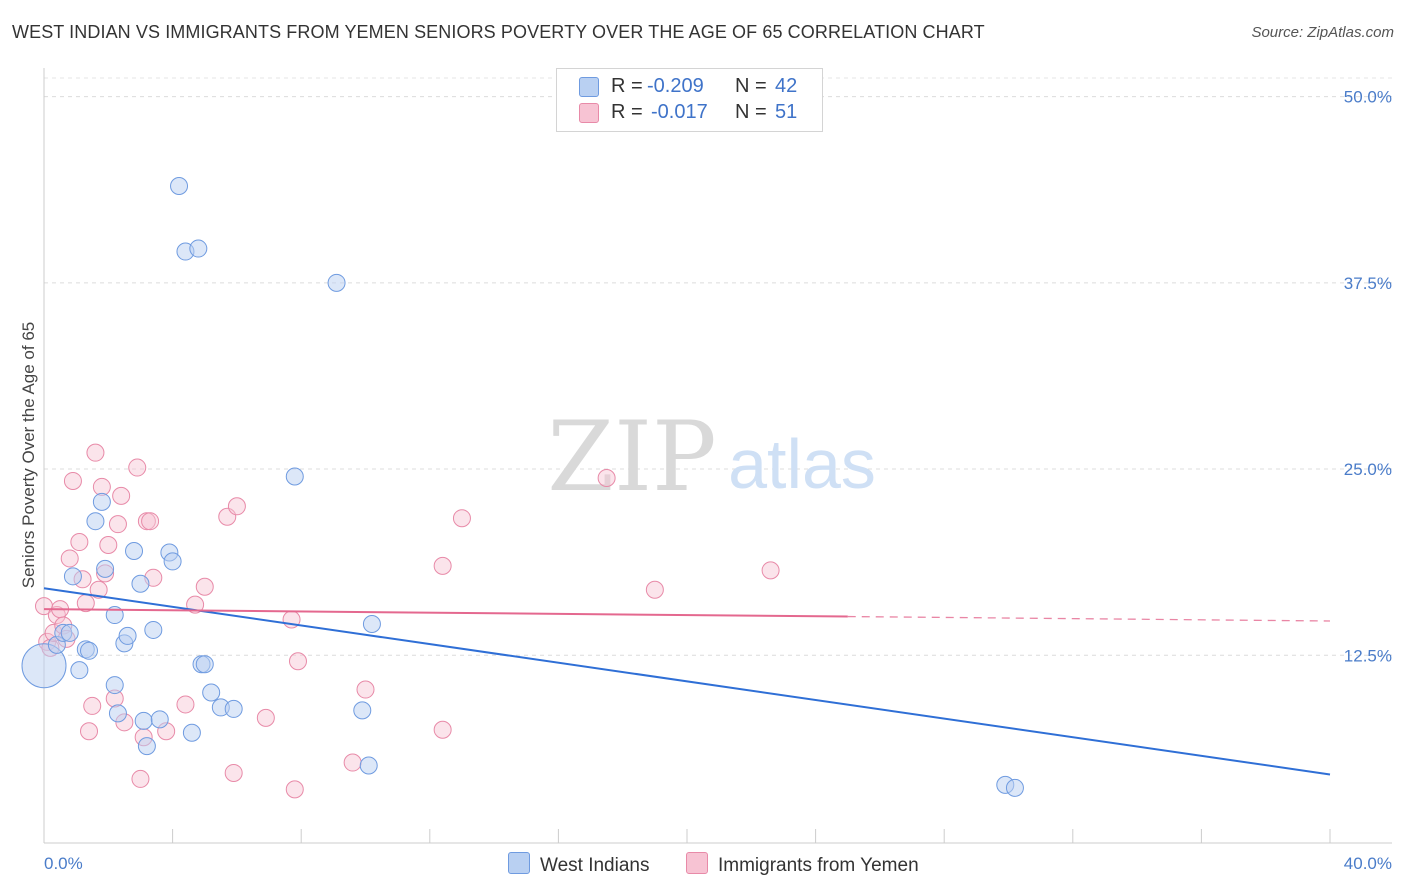  What do you see at coordinates (28, 455) in the screenshot?
I see `y-axis-title: Seniors Poverty Over the Age of 65` at bounding box center [28, 455].